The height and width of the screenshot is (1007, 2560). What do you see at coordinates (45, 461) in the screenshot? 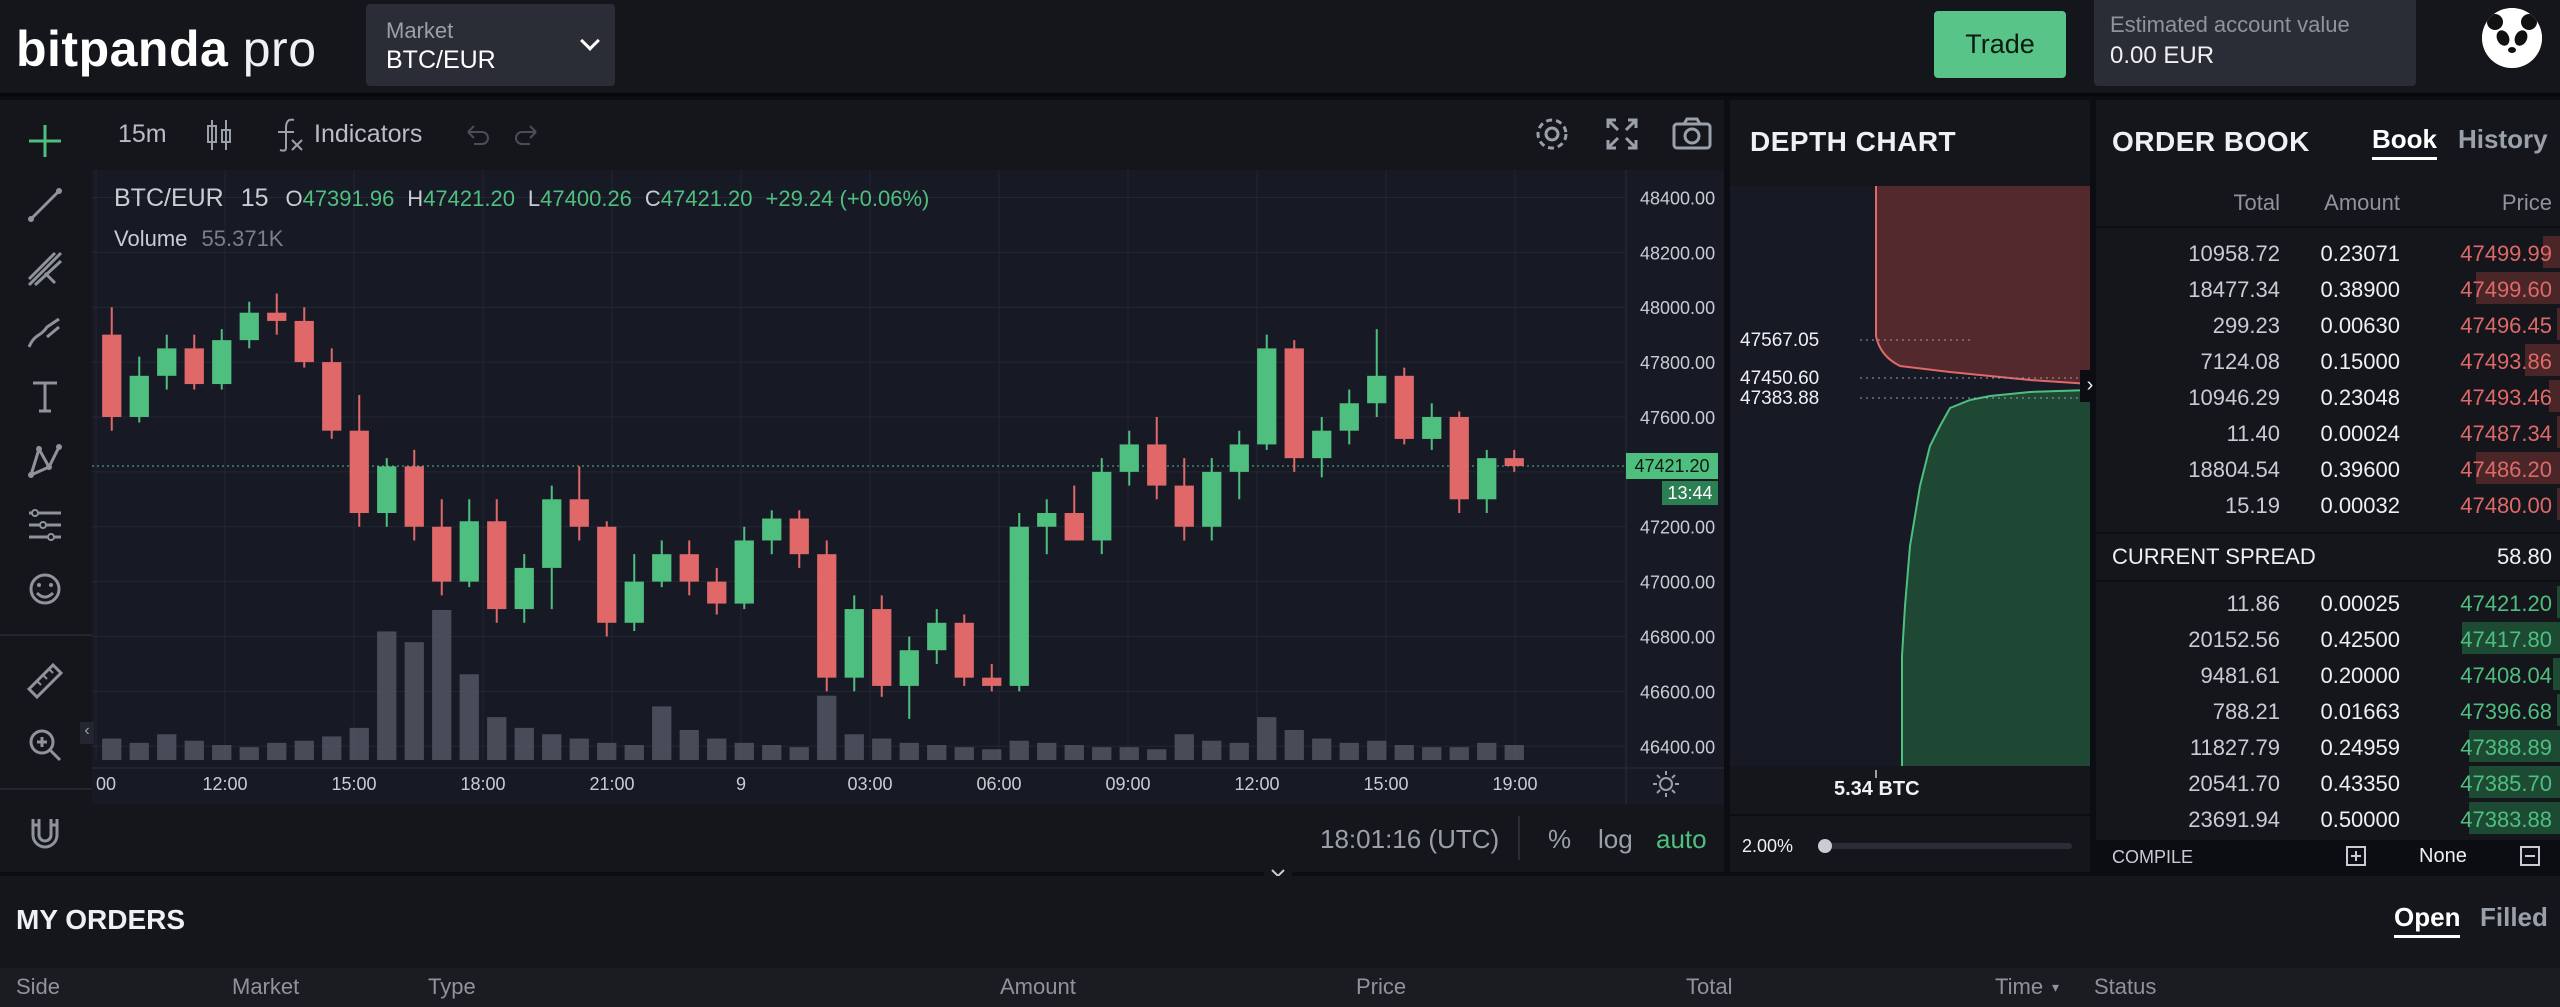
I see `pattern-tool` at bounding box center [45, 461].